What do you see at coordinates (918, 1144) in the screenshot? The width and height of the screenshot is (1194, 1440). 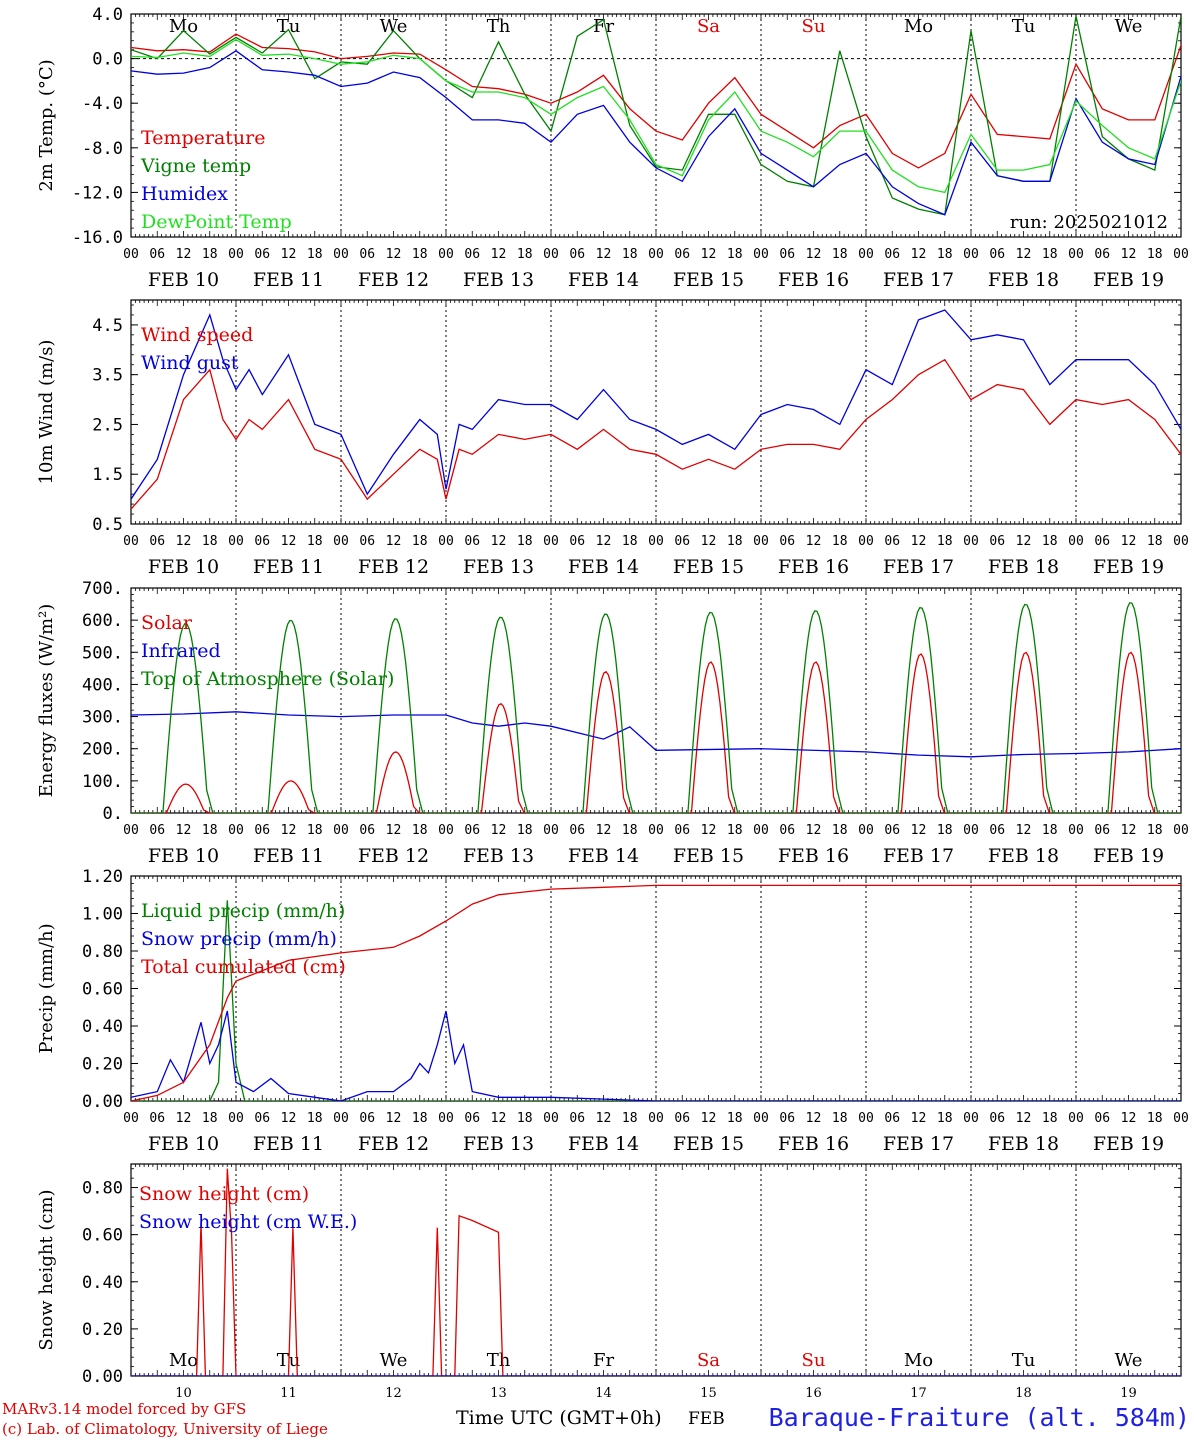 I see `date-label: FEB 17` at bounding box center [918, 1144].